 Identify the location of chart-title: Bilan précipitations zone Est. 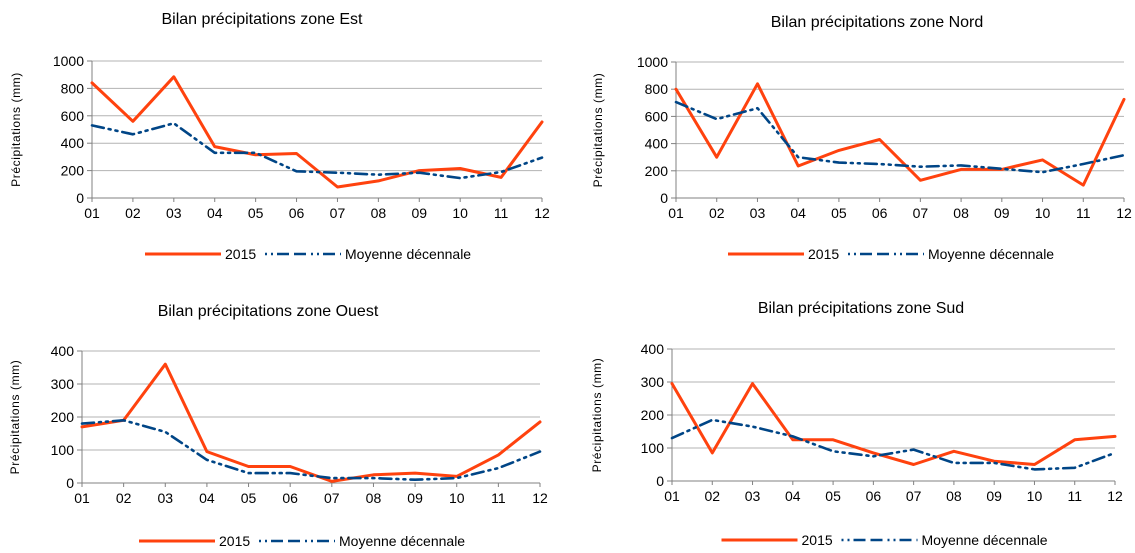
(263, 19).